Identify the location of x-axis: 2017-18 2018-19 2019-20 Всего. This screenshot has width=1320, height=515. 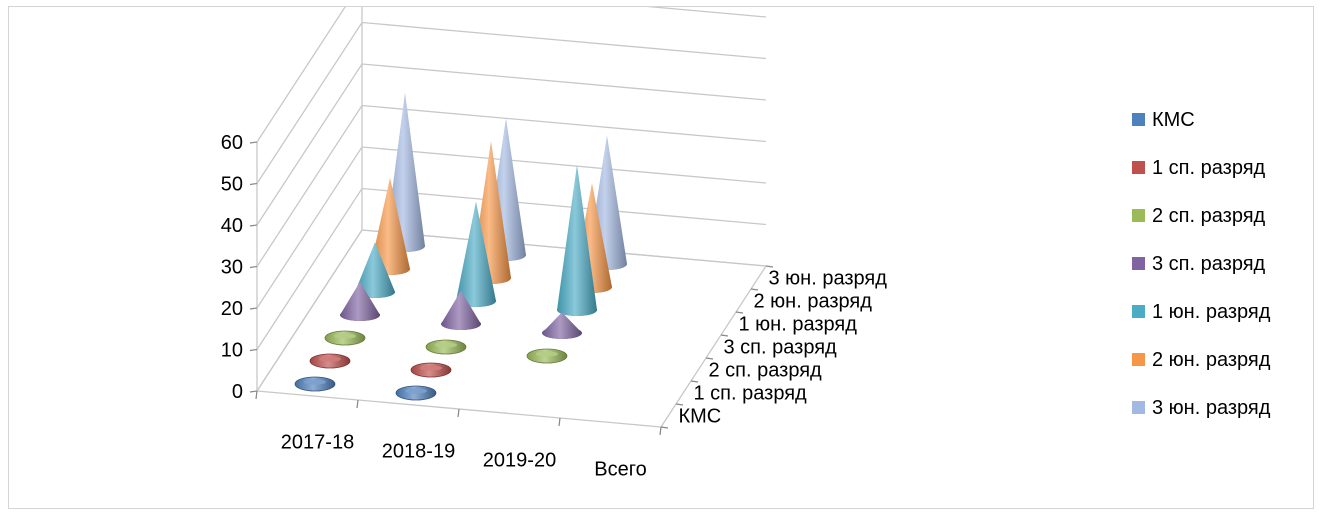
(458, 435).